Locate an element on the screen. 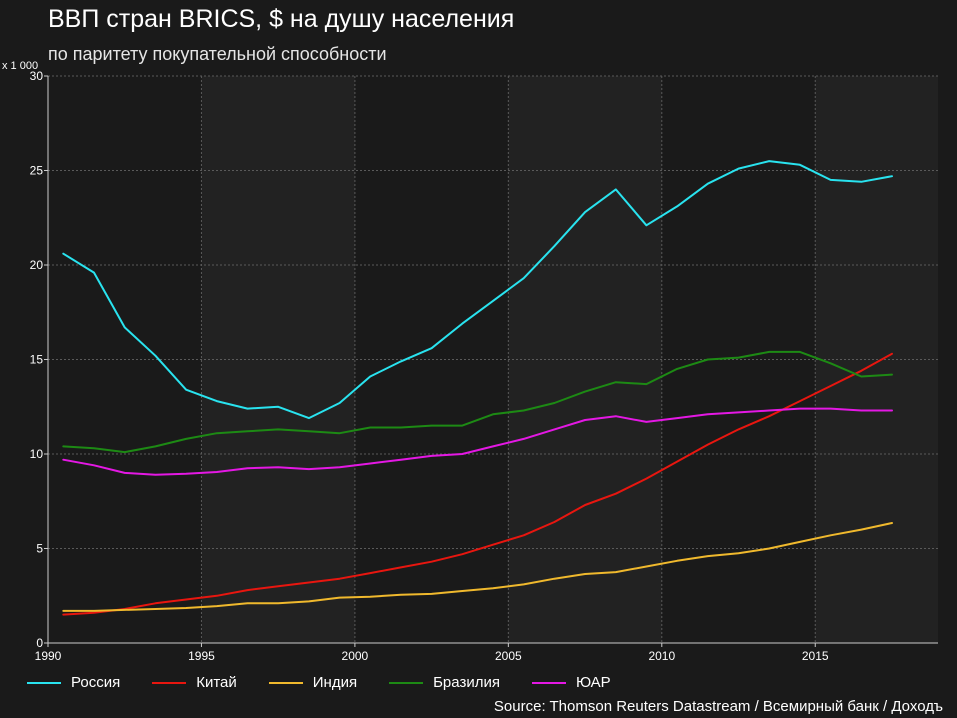 The image size is (957, 718). x-tick-label: 1995 is located at coordinates (201, 656).